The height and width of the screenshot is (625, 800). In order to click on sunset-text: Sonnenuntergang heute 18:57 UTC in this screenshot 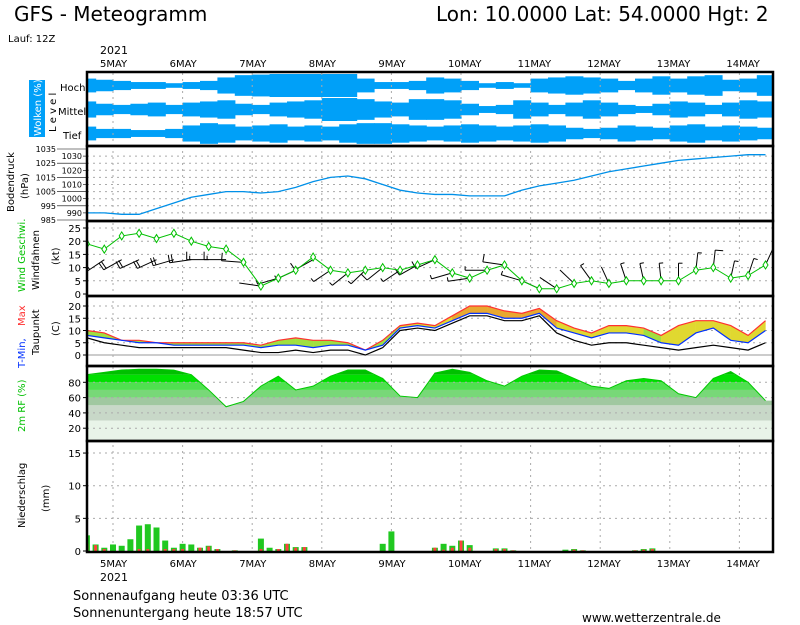, I will do `click(188, 613)`.